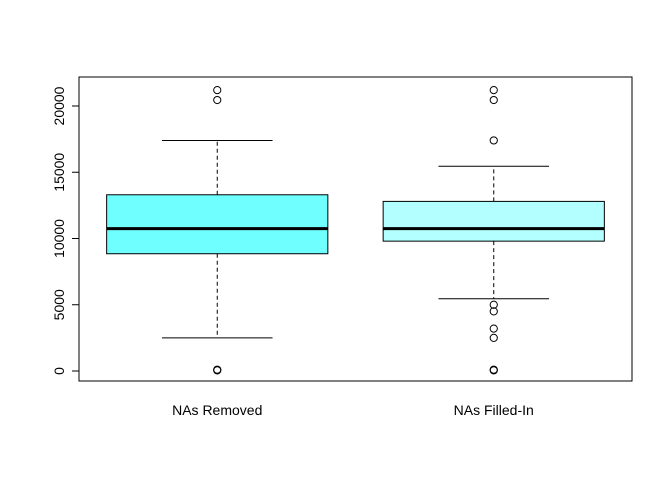 This screenshot has height=480, width=672. Describe the element at coordinates (217, 410) in the screenshot. I see `x-category-label: NAs Removed` at that location.